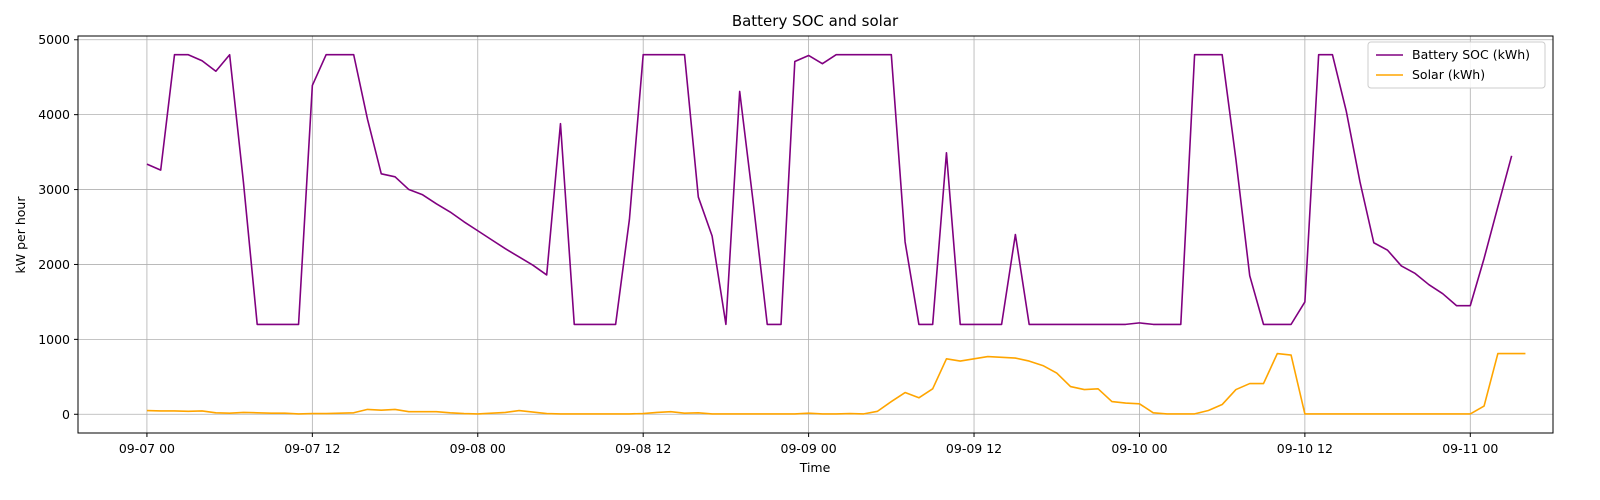  What do you see at coordinates (147, 448) in the screenshot?
I see `x-tick-label-0: 09-07 00` at bounding box center [147, 448].